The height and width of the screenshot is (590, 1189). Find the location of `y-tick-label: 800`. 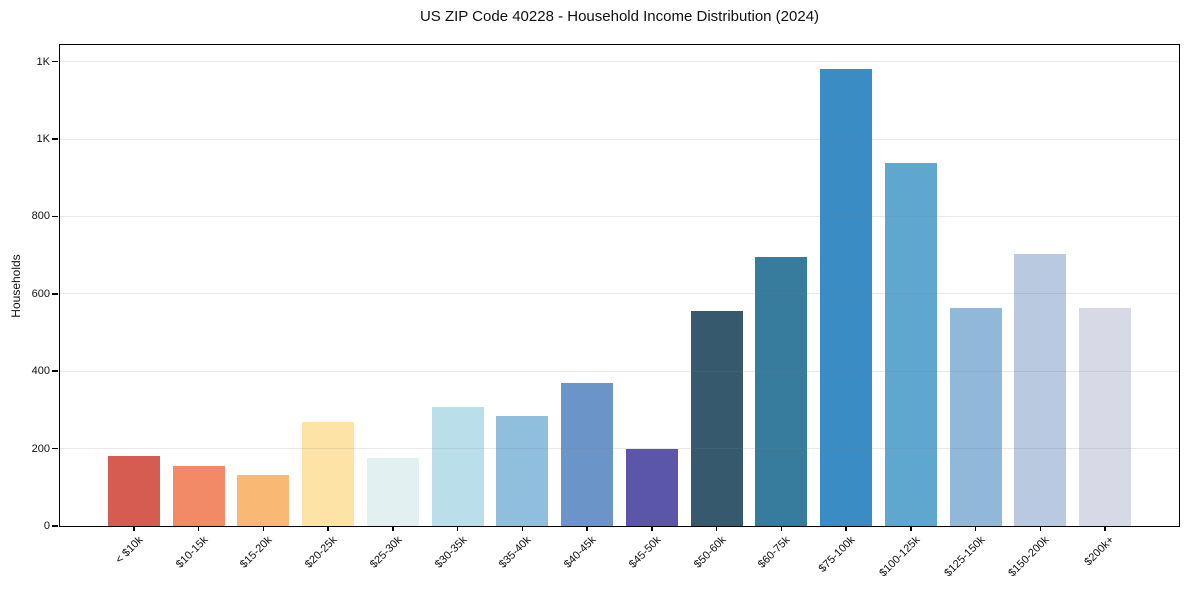

y-tick-label: 800 is located at coordinates (40, 216).